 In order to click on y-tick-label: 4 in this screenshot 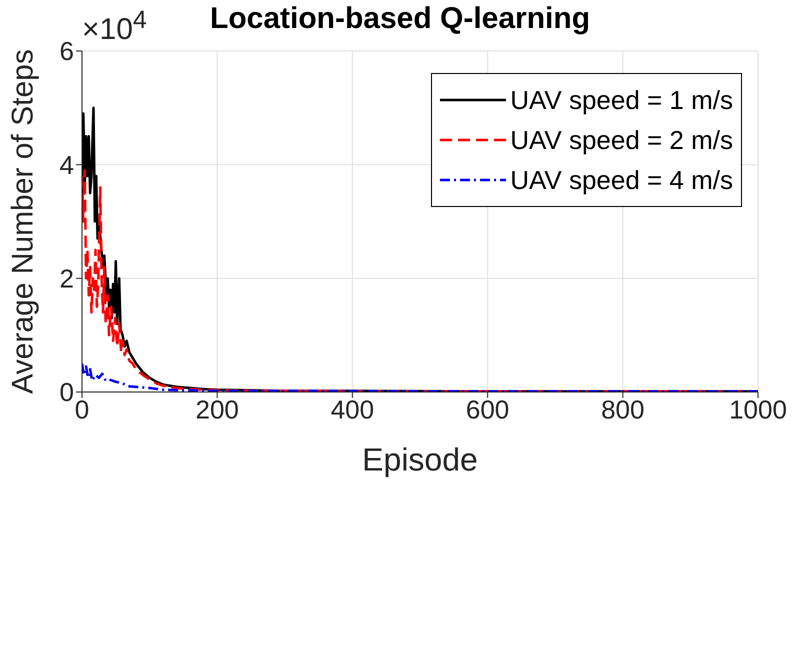, I will do `click(67, 165)`.